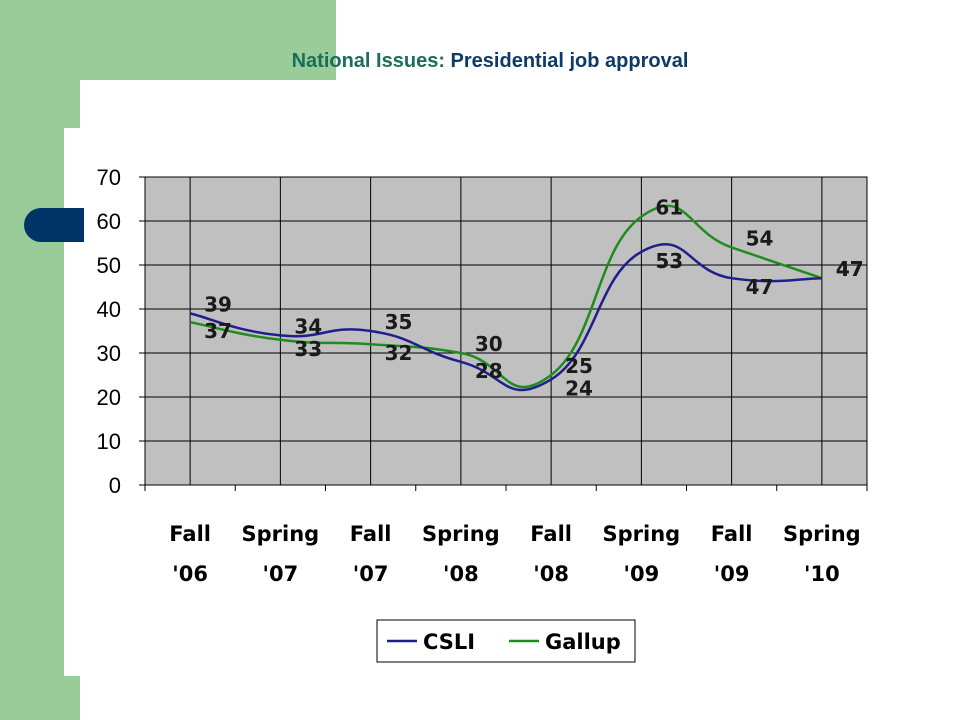  Describe the element at coordinates (399, 322) in the screenshot. I see `csli-data-label: 35` at that location.